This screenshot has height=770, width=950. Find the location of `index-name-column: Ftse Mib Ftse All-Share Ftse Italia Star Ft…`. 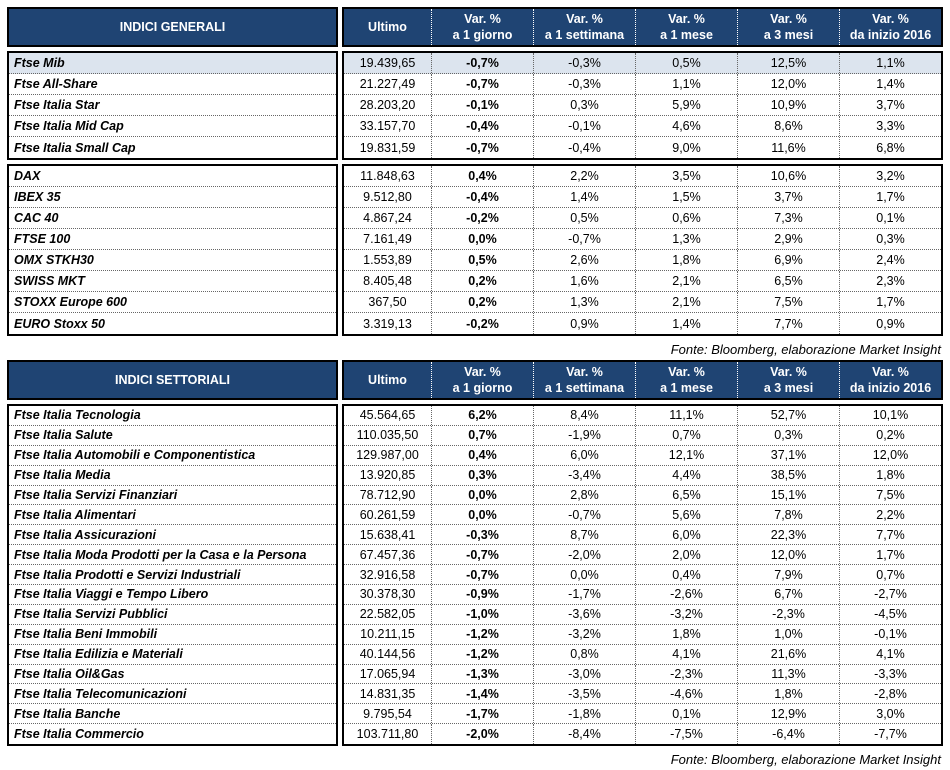

index-name-column: Ftse Mib Ftse All-Share Ftse Italia Star Ft… is located at coordinates (172, 105).